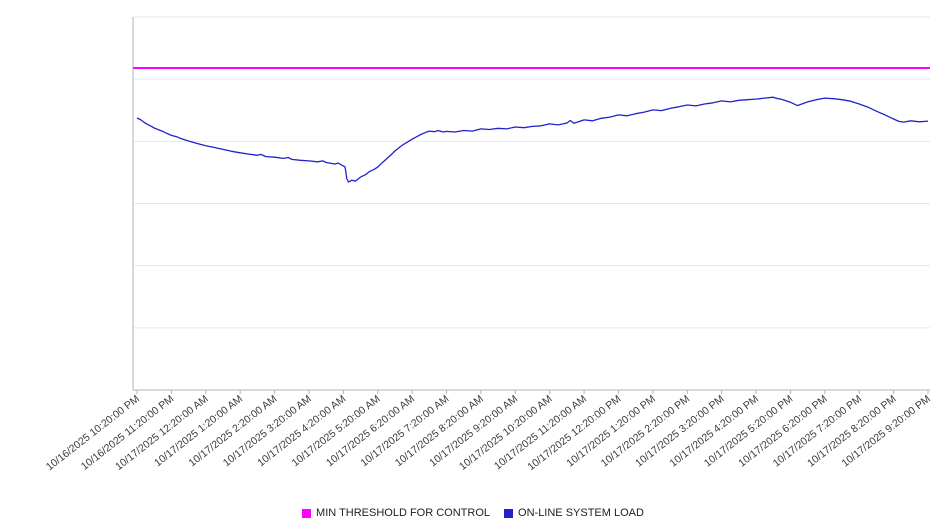 The image size is (946, 526). What do you see at coordinates (532, 139) in the screenshot?
I see `series-line` at bounding box center [532, 139].